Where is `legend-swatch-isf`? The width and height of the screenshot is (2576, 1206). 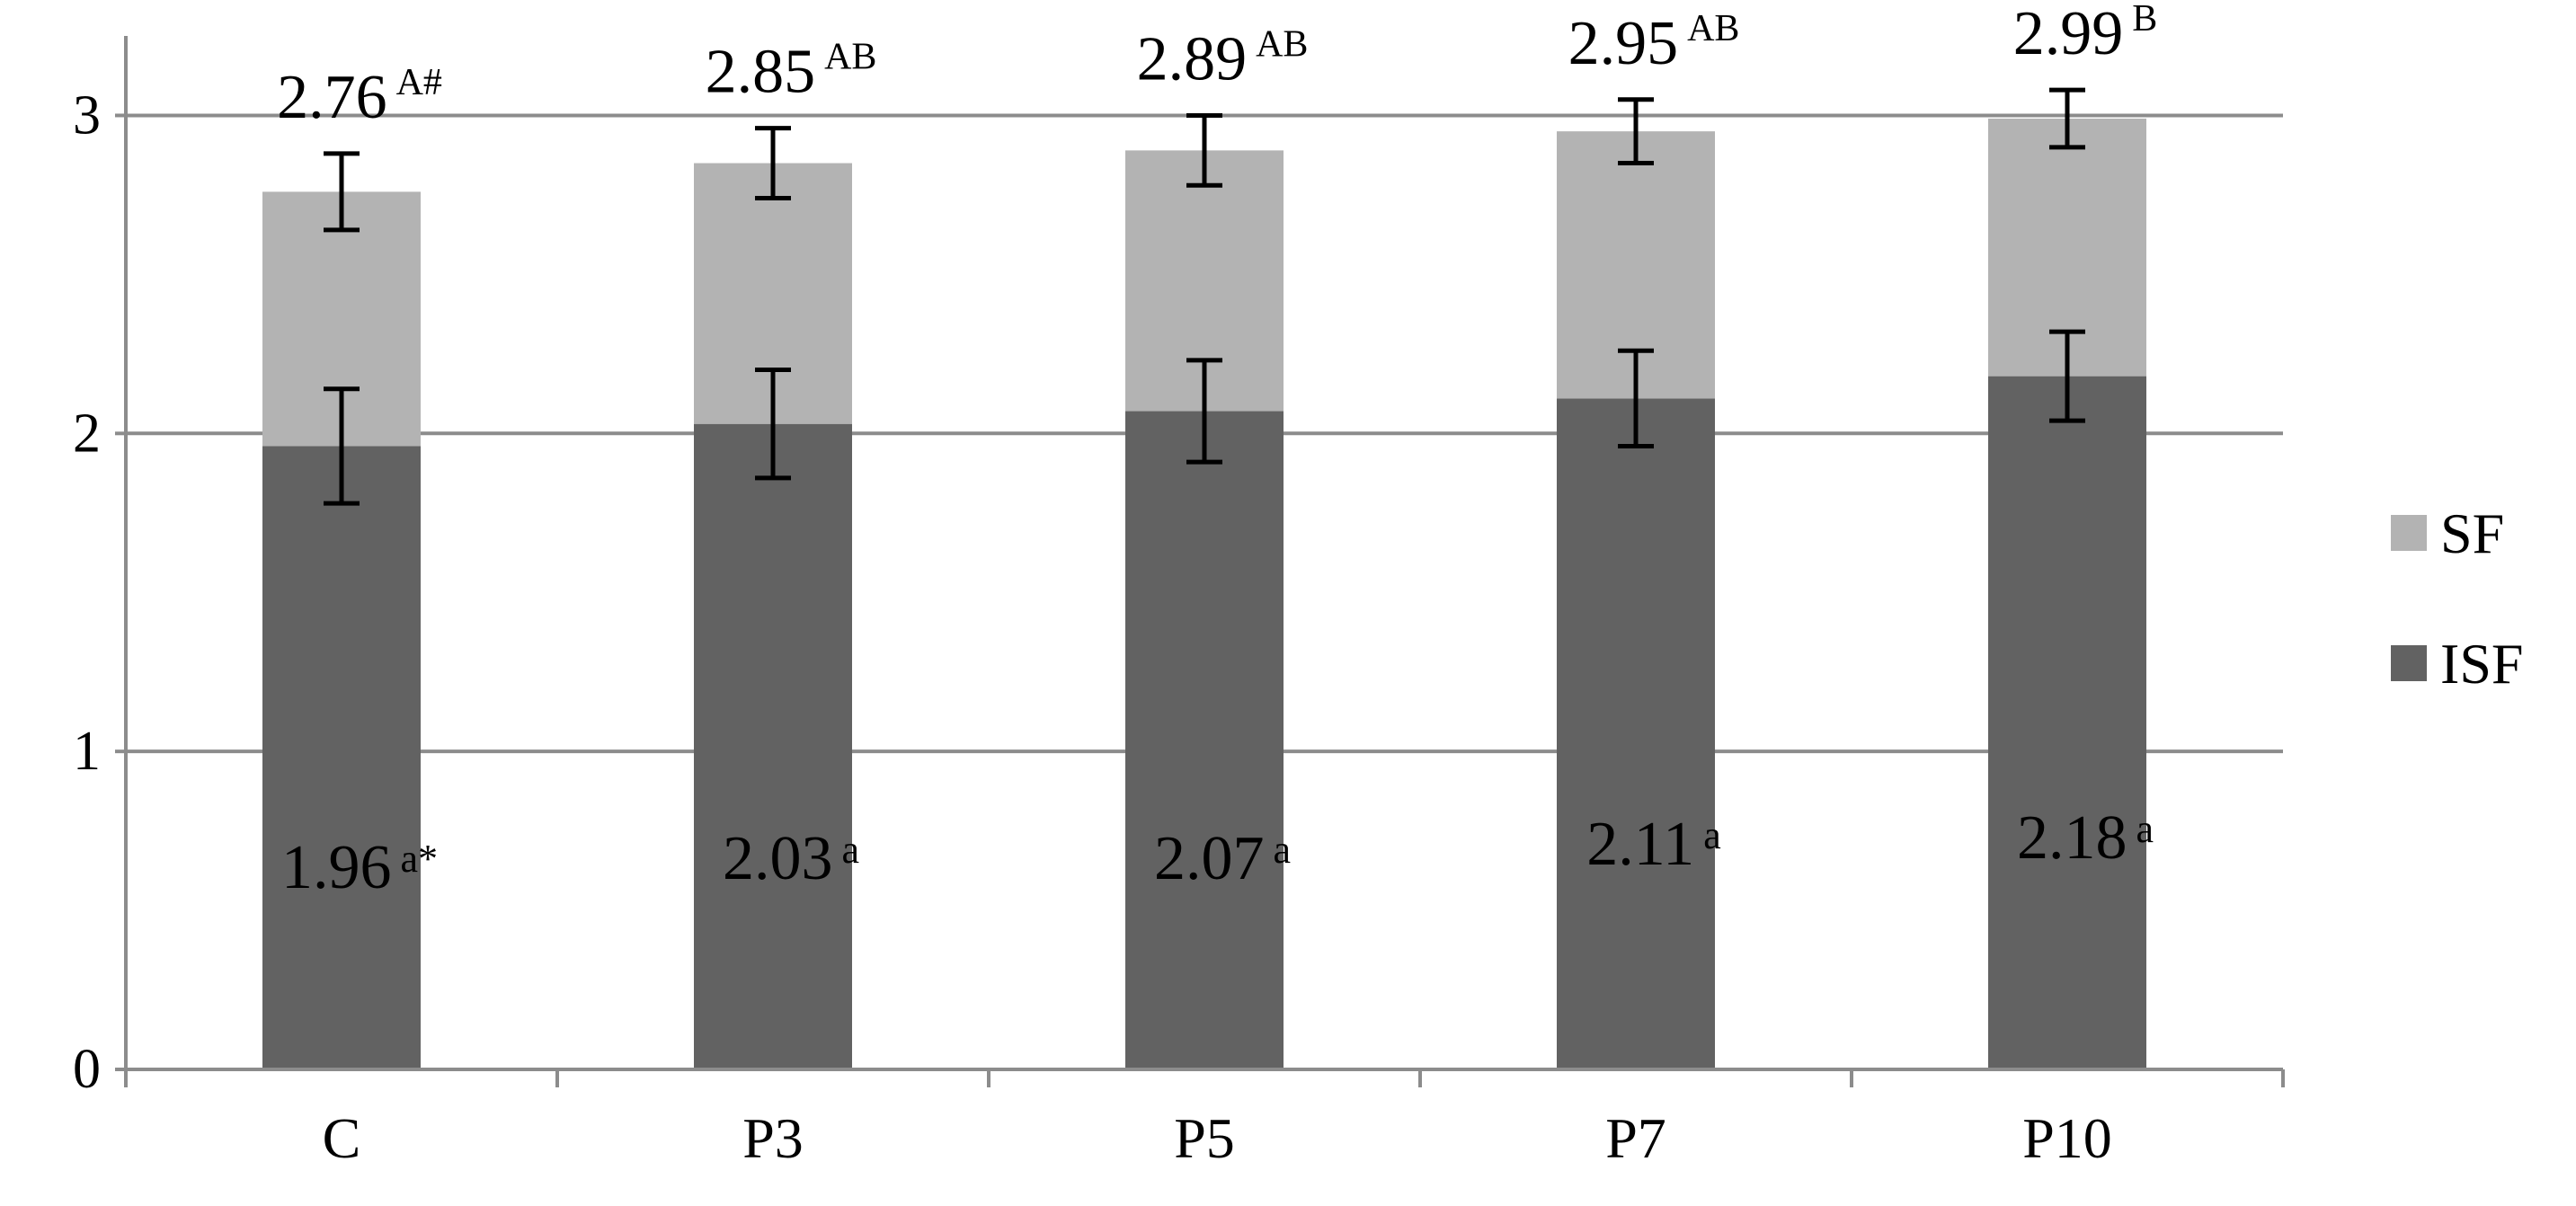 legend-swatch-isf is located at coordinates (2409, 663).